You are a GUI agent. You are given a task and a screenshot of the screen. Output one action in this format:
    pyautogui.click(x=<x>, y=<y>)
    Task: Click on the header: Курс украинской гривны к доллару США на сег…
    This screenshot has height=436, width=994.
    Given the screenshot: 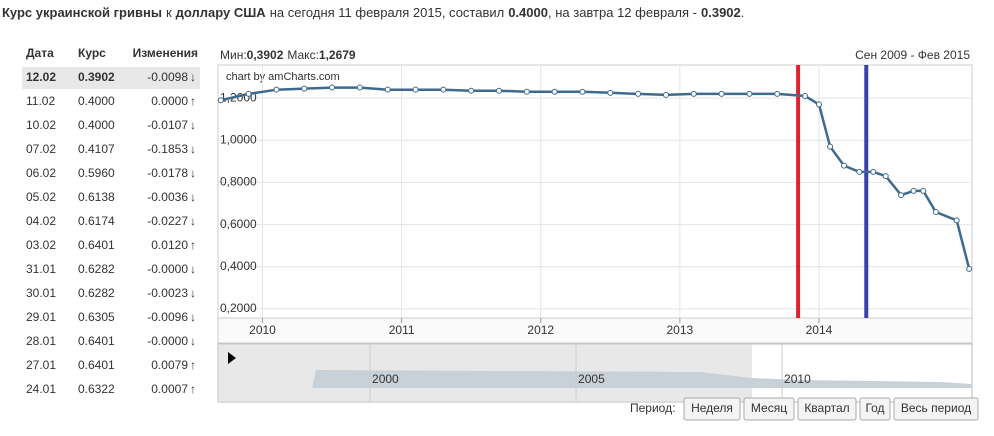 What is the action you would take?
    pyautogui.click(x=373, y=12)
    